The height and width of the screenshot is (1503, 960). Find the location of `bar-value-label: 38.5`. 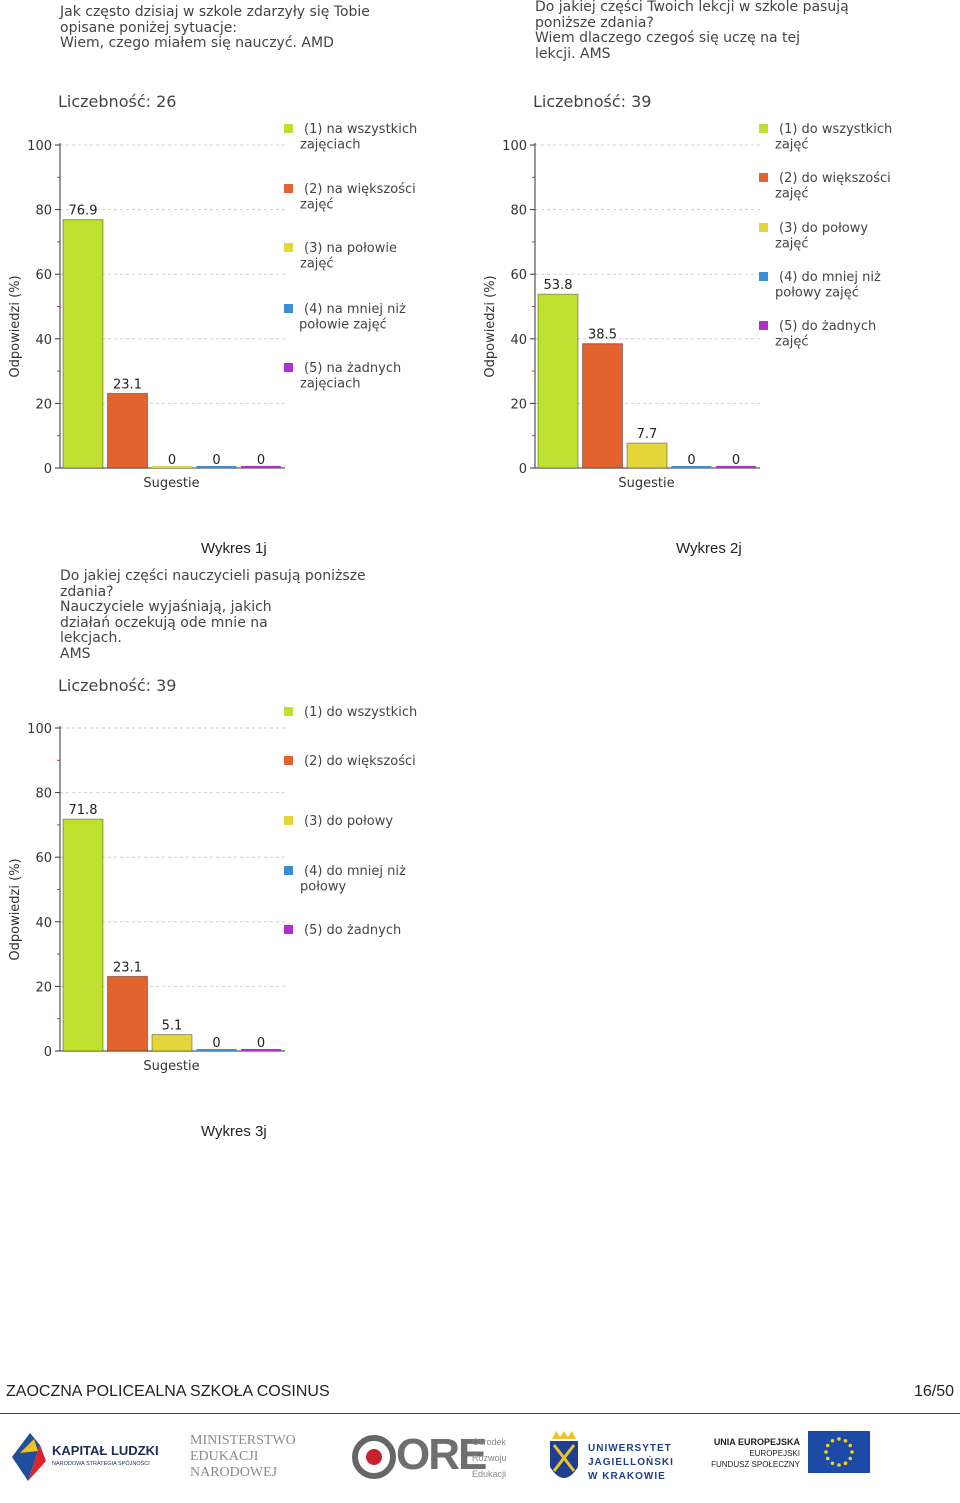

bar-value-label: 38.5 is located at coordinates (602, 335).